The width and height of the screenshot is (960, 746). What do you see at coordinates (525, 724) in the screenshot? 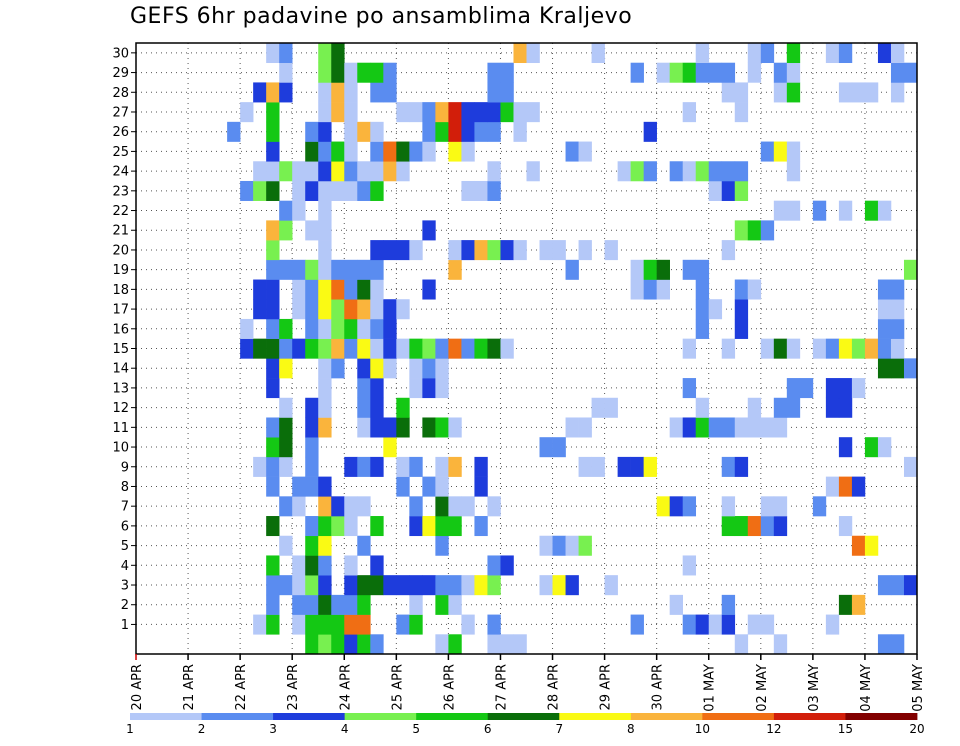
I see `colorbar: 1 2 3 4 5 6 7 8 10 12 15 20` at bounding box center [525, 724].